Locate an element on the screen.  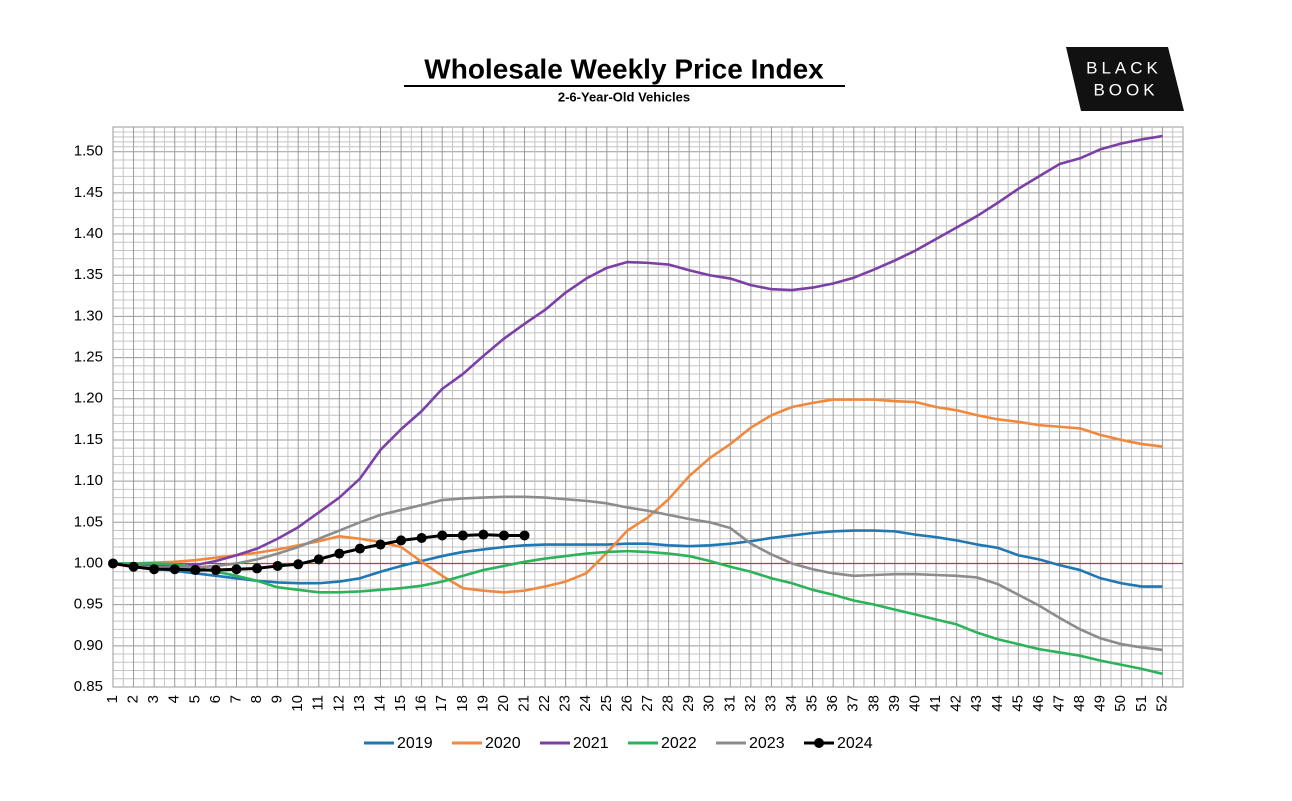
x-tick-label: 30 is located at coordinates (709, 703).